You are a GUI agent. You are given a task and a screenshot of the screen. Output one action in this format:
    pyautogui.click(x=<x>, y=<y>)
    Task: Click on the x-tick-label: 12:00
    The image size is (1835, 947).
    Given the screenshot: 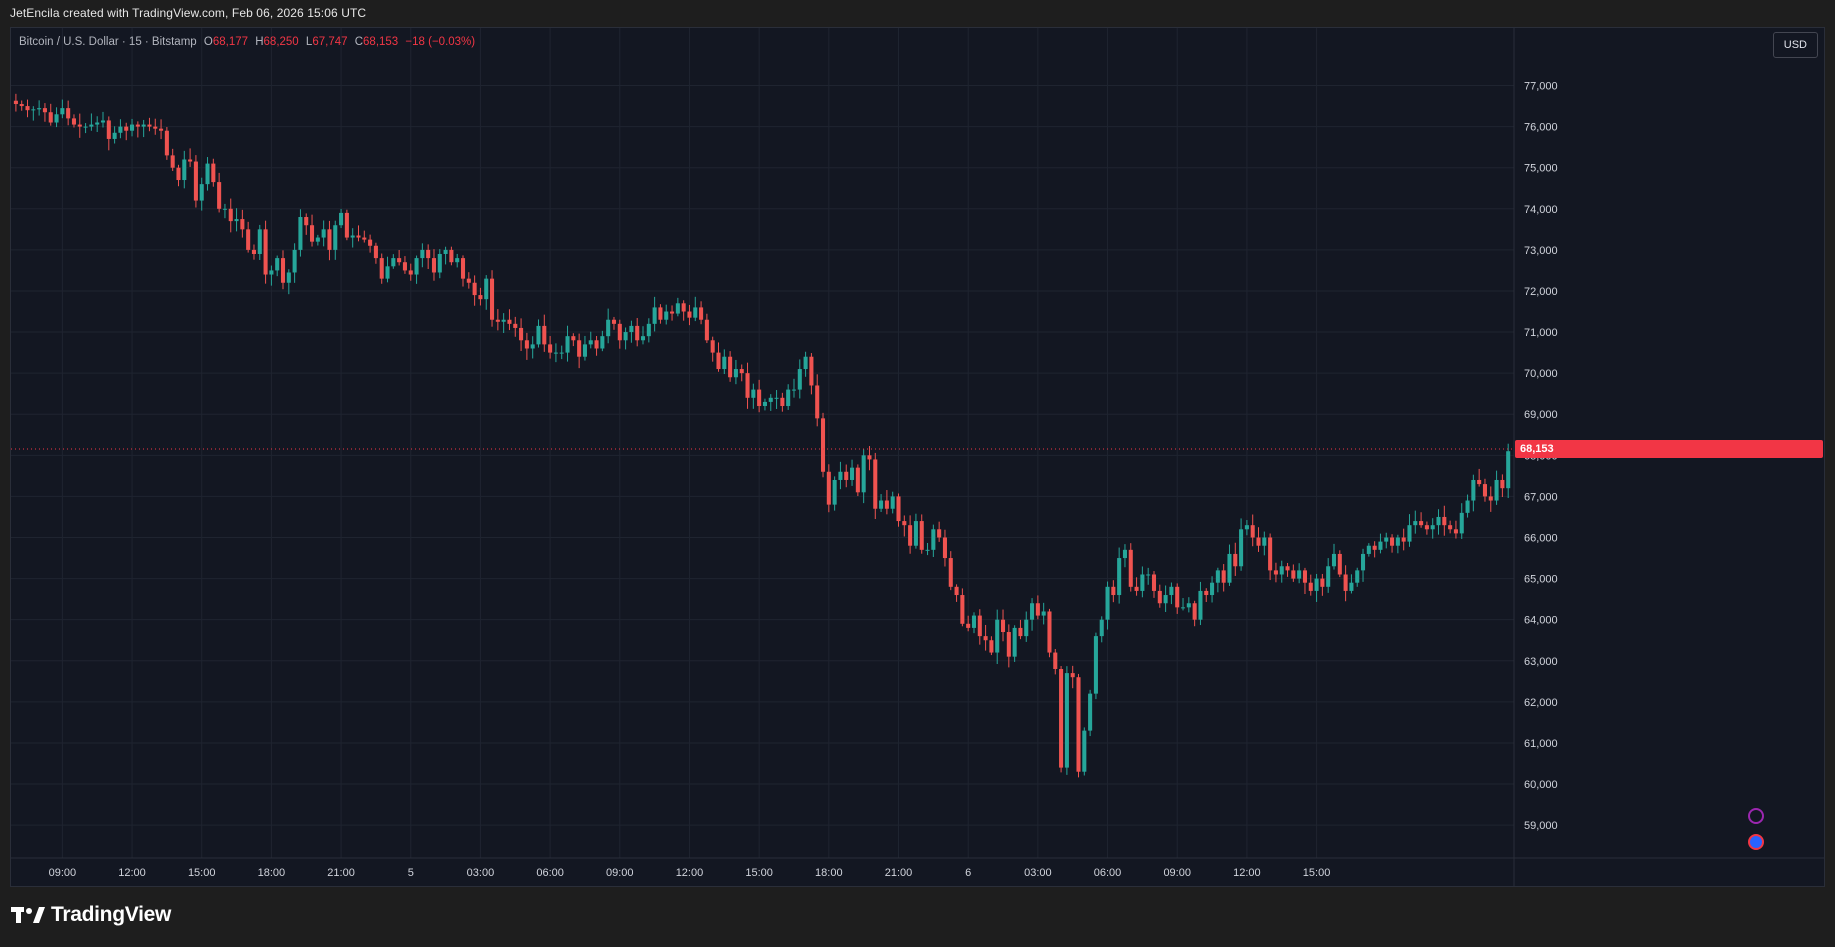 What is the action you would take?
    pyautogui.click(x=1247, y=873)
    